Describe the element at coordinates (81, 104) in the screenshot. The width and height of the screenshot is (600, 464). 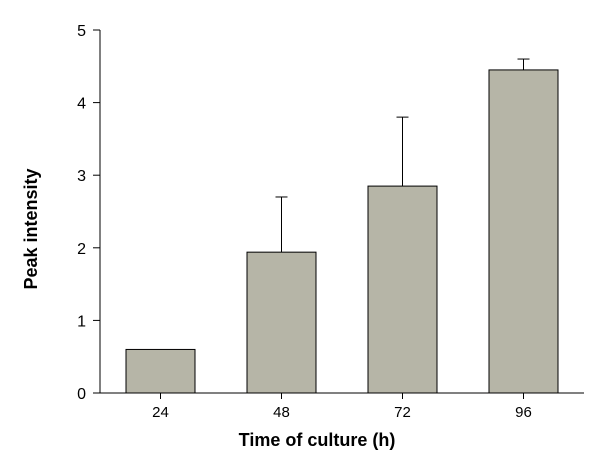
I see `y-tick-label: 4` at that location.